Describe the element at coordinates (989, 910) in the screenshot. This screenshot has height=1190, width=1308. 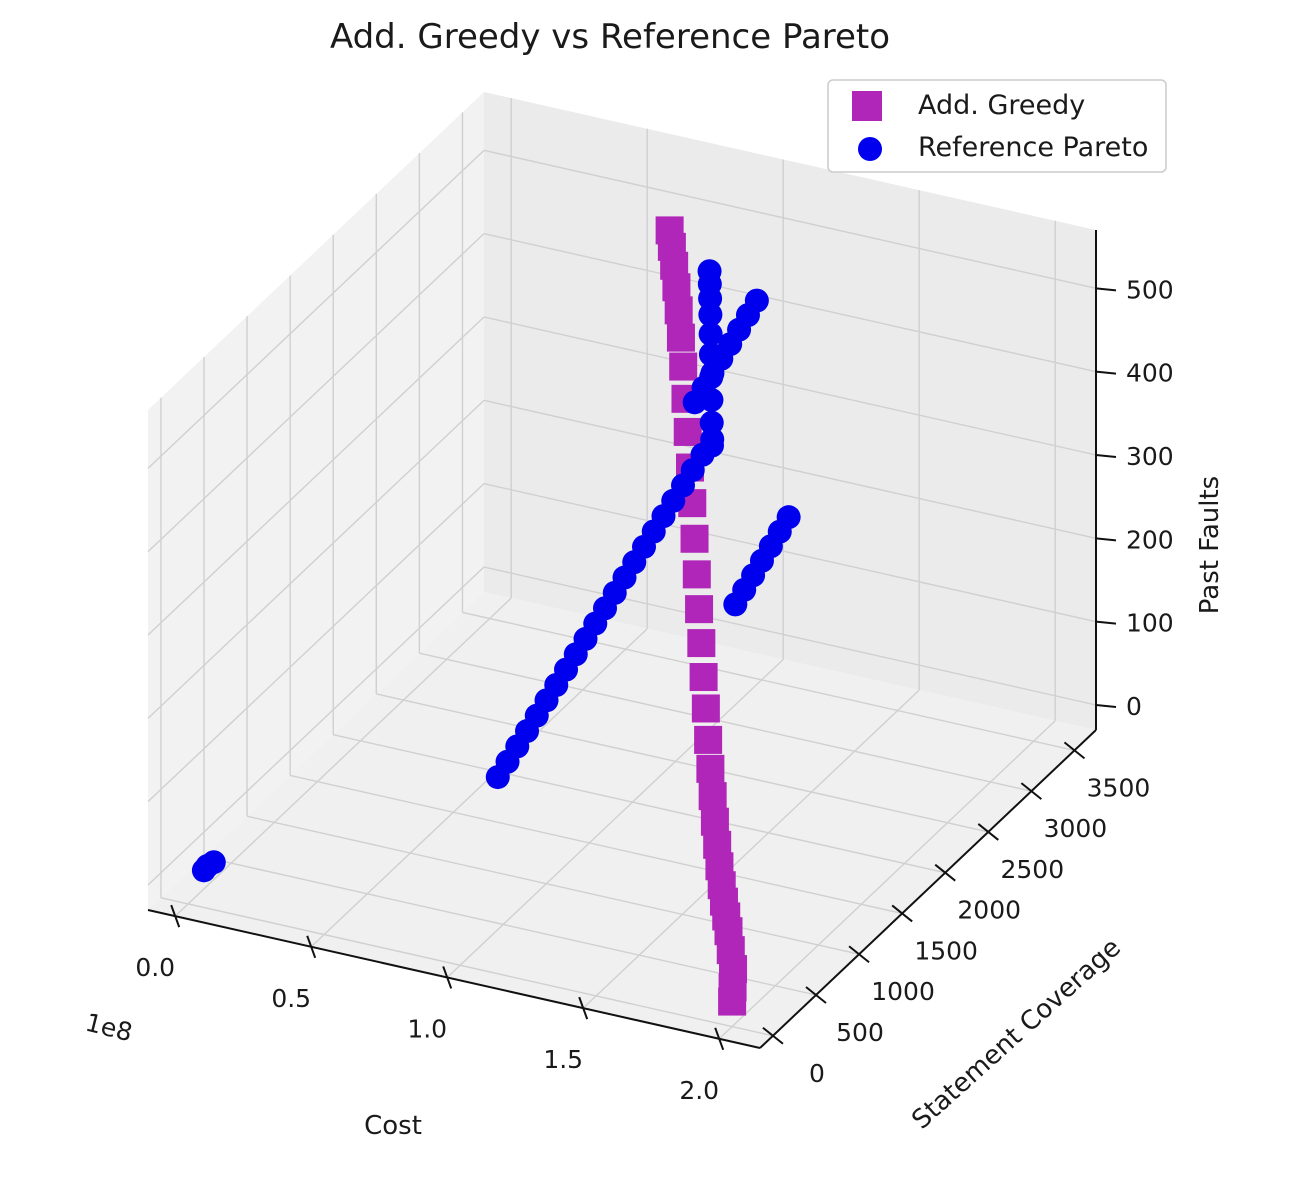
I see `y-tick-label: 2000` at that location.